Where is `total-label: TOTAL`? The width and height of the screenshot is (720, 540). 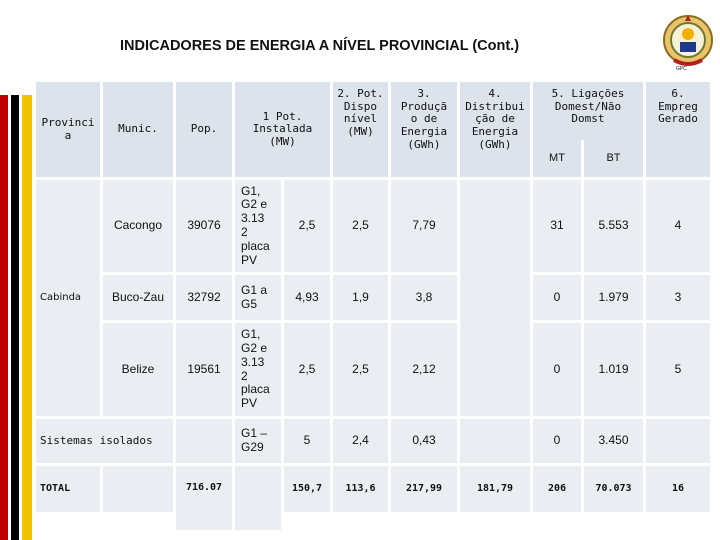
total-label: TOTAL is located at coordinates (68, 489).